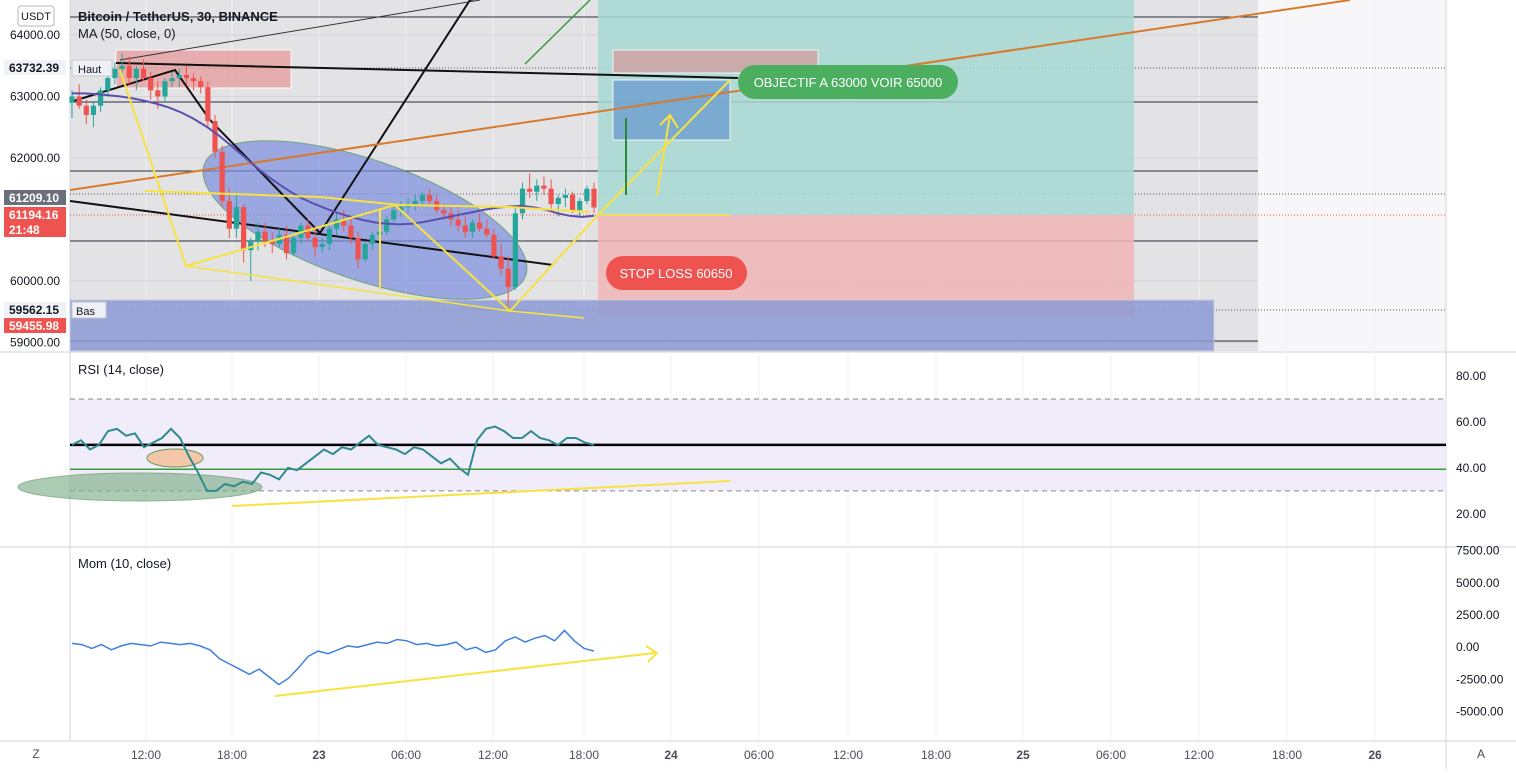  What do you see at coordinates (35, 67) in the screenshot?
I see `high-price-badge-bg` at bounding box center [35, 67].